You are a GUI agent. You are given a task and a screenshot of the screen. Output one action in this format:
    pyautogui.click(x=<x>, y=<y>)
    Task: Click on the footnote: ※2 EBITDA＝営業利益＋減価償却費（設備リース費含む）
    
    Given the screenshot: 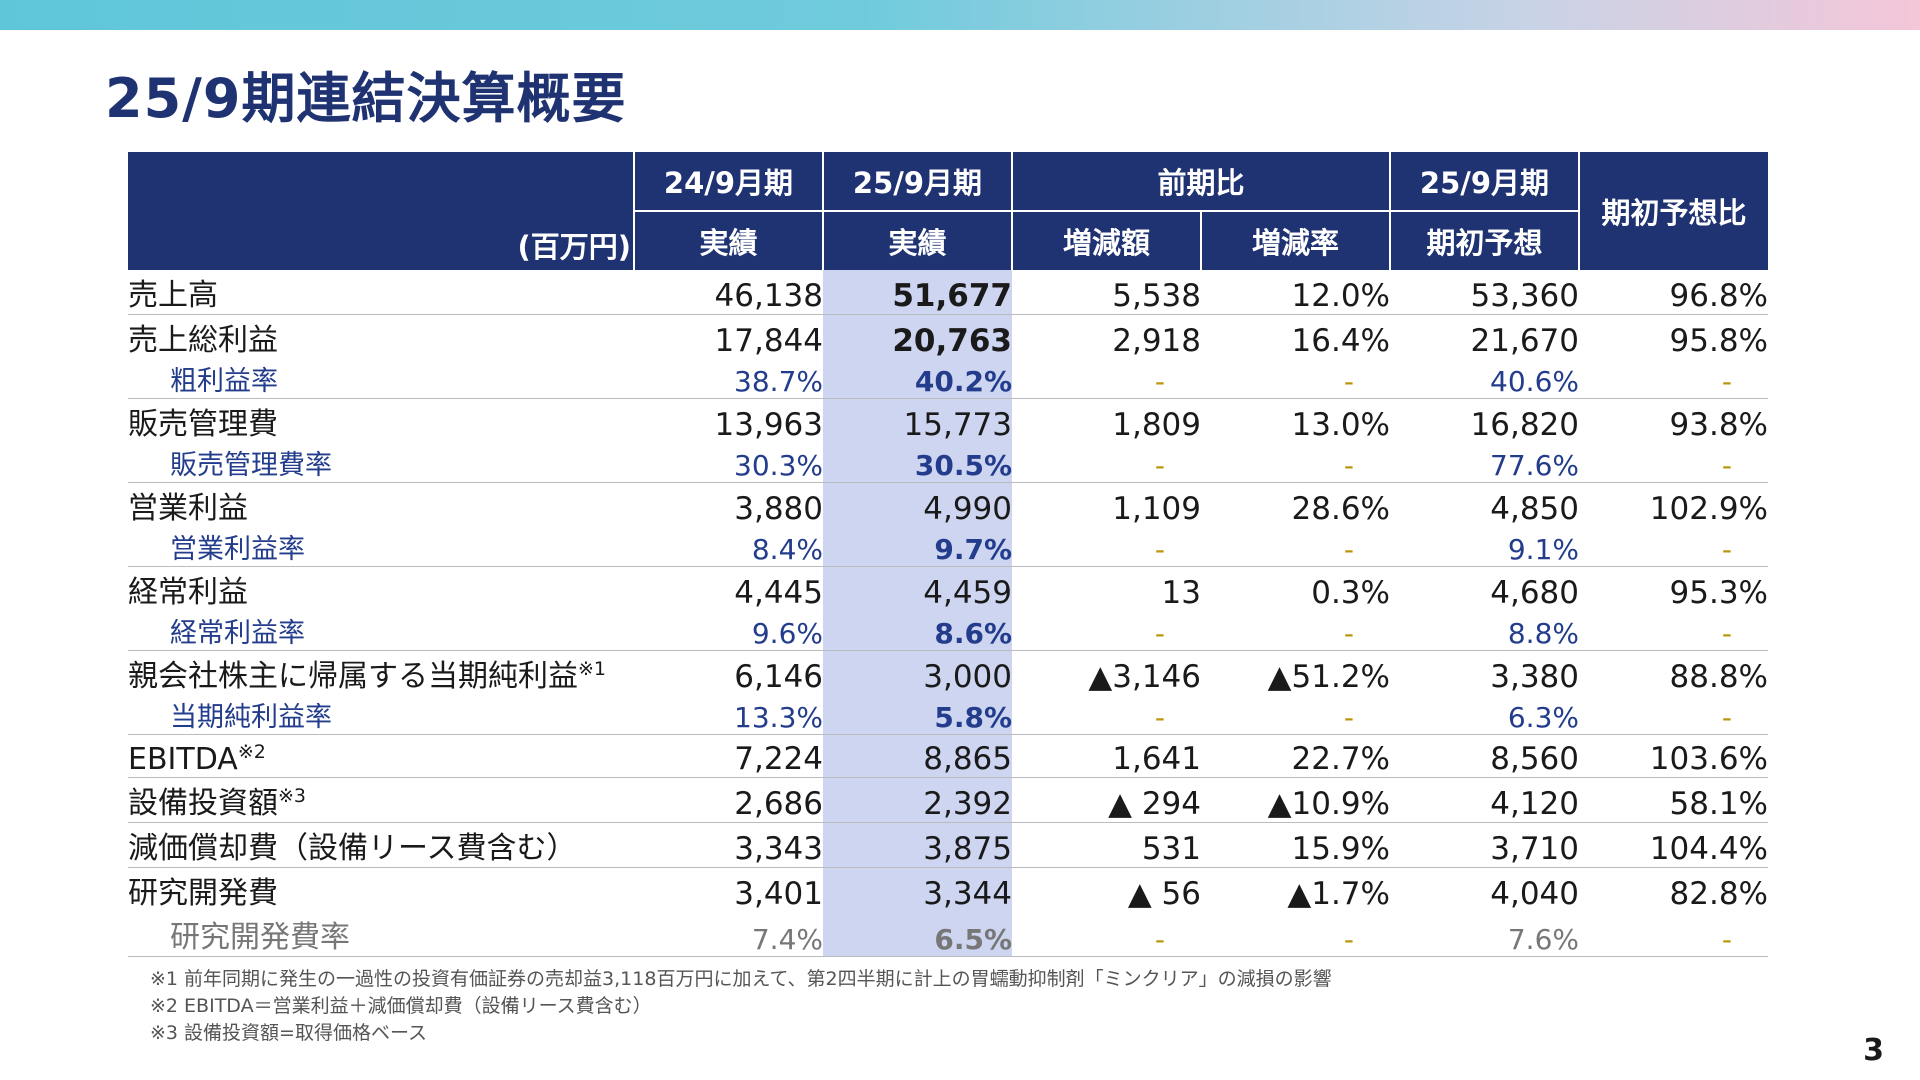 What is the action you would take?
    pyautogui.click(x=401, y=1006)
    